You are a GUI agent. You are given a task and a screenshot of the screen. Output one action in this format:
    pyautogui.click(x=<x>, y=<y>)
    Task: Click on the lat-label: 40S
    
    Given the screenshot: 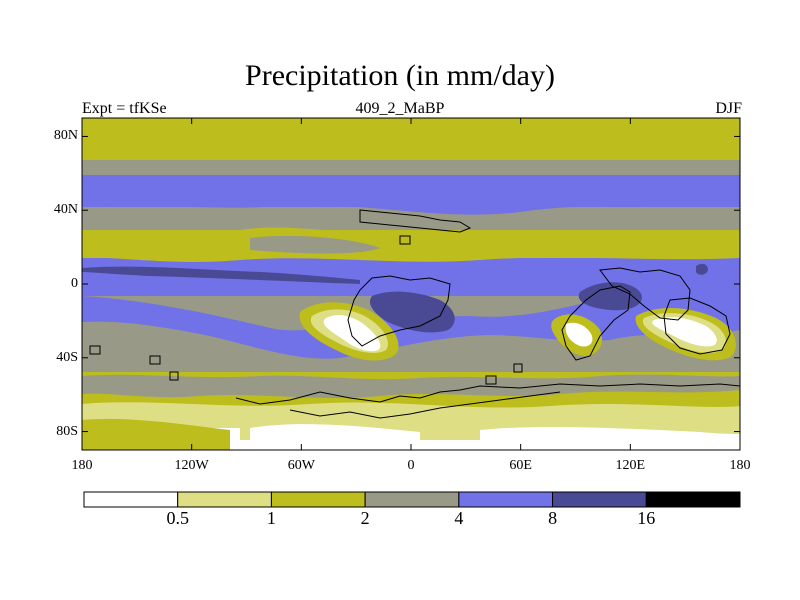 What is the action you would take?
    pyautogui.click(x=67, y=357)
    